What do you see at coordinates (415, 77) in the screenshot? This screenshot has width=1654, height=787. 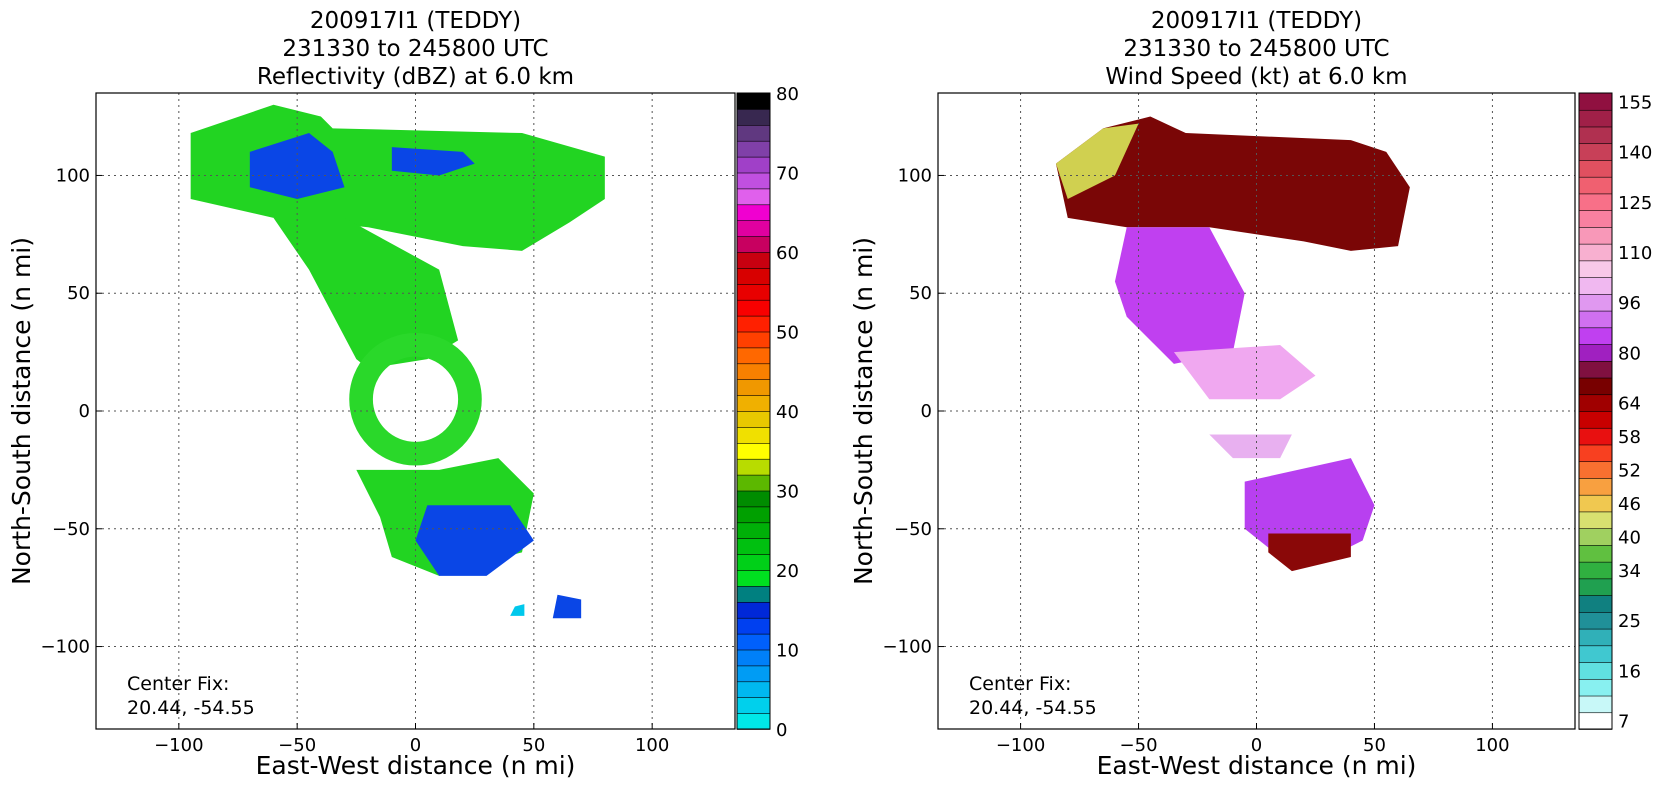 I see `chart-title-line-3: Reflectivity (dBZ) at 6.0 km` at bounding box center [415, 77].